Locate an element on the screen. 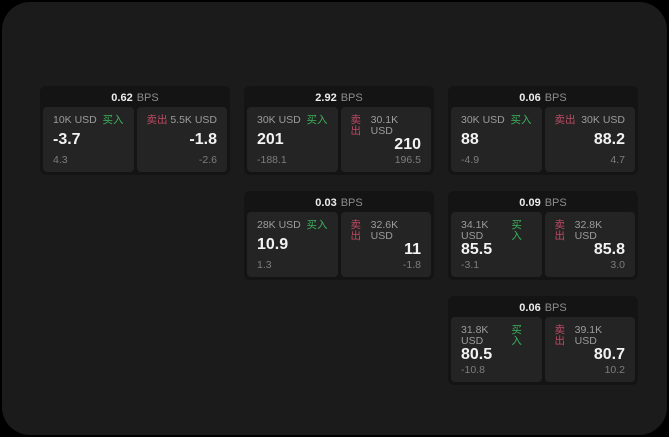  sell-amount: 39.1K USD is located at coordinates (588, 335).